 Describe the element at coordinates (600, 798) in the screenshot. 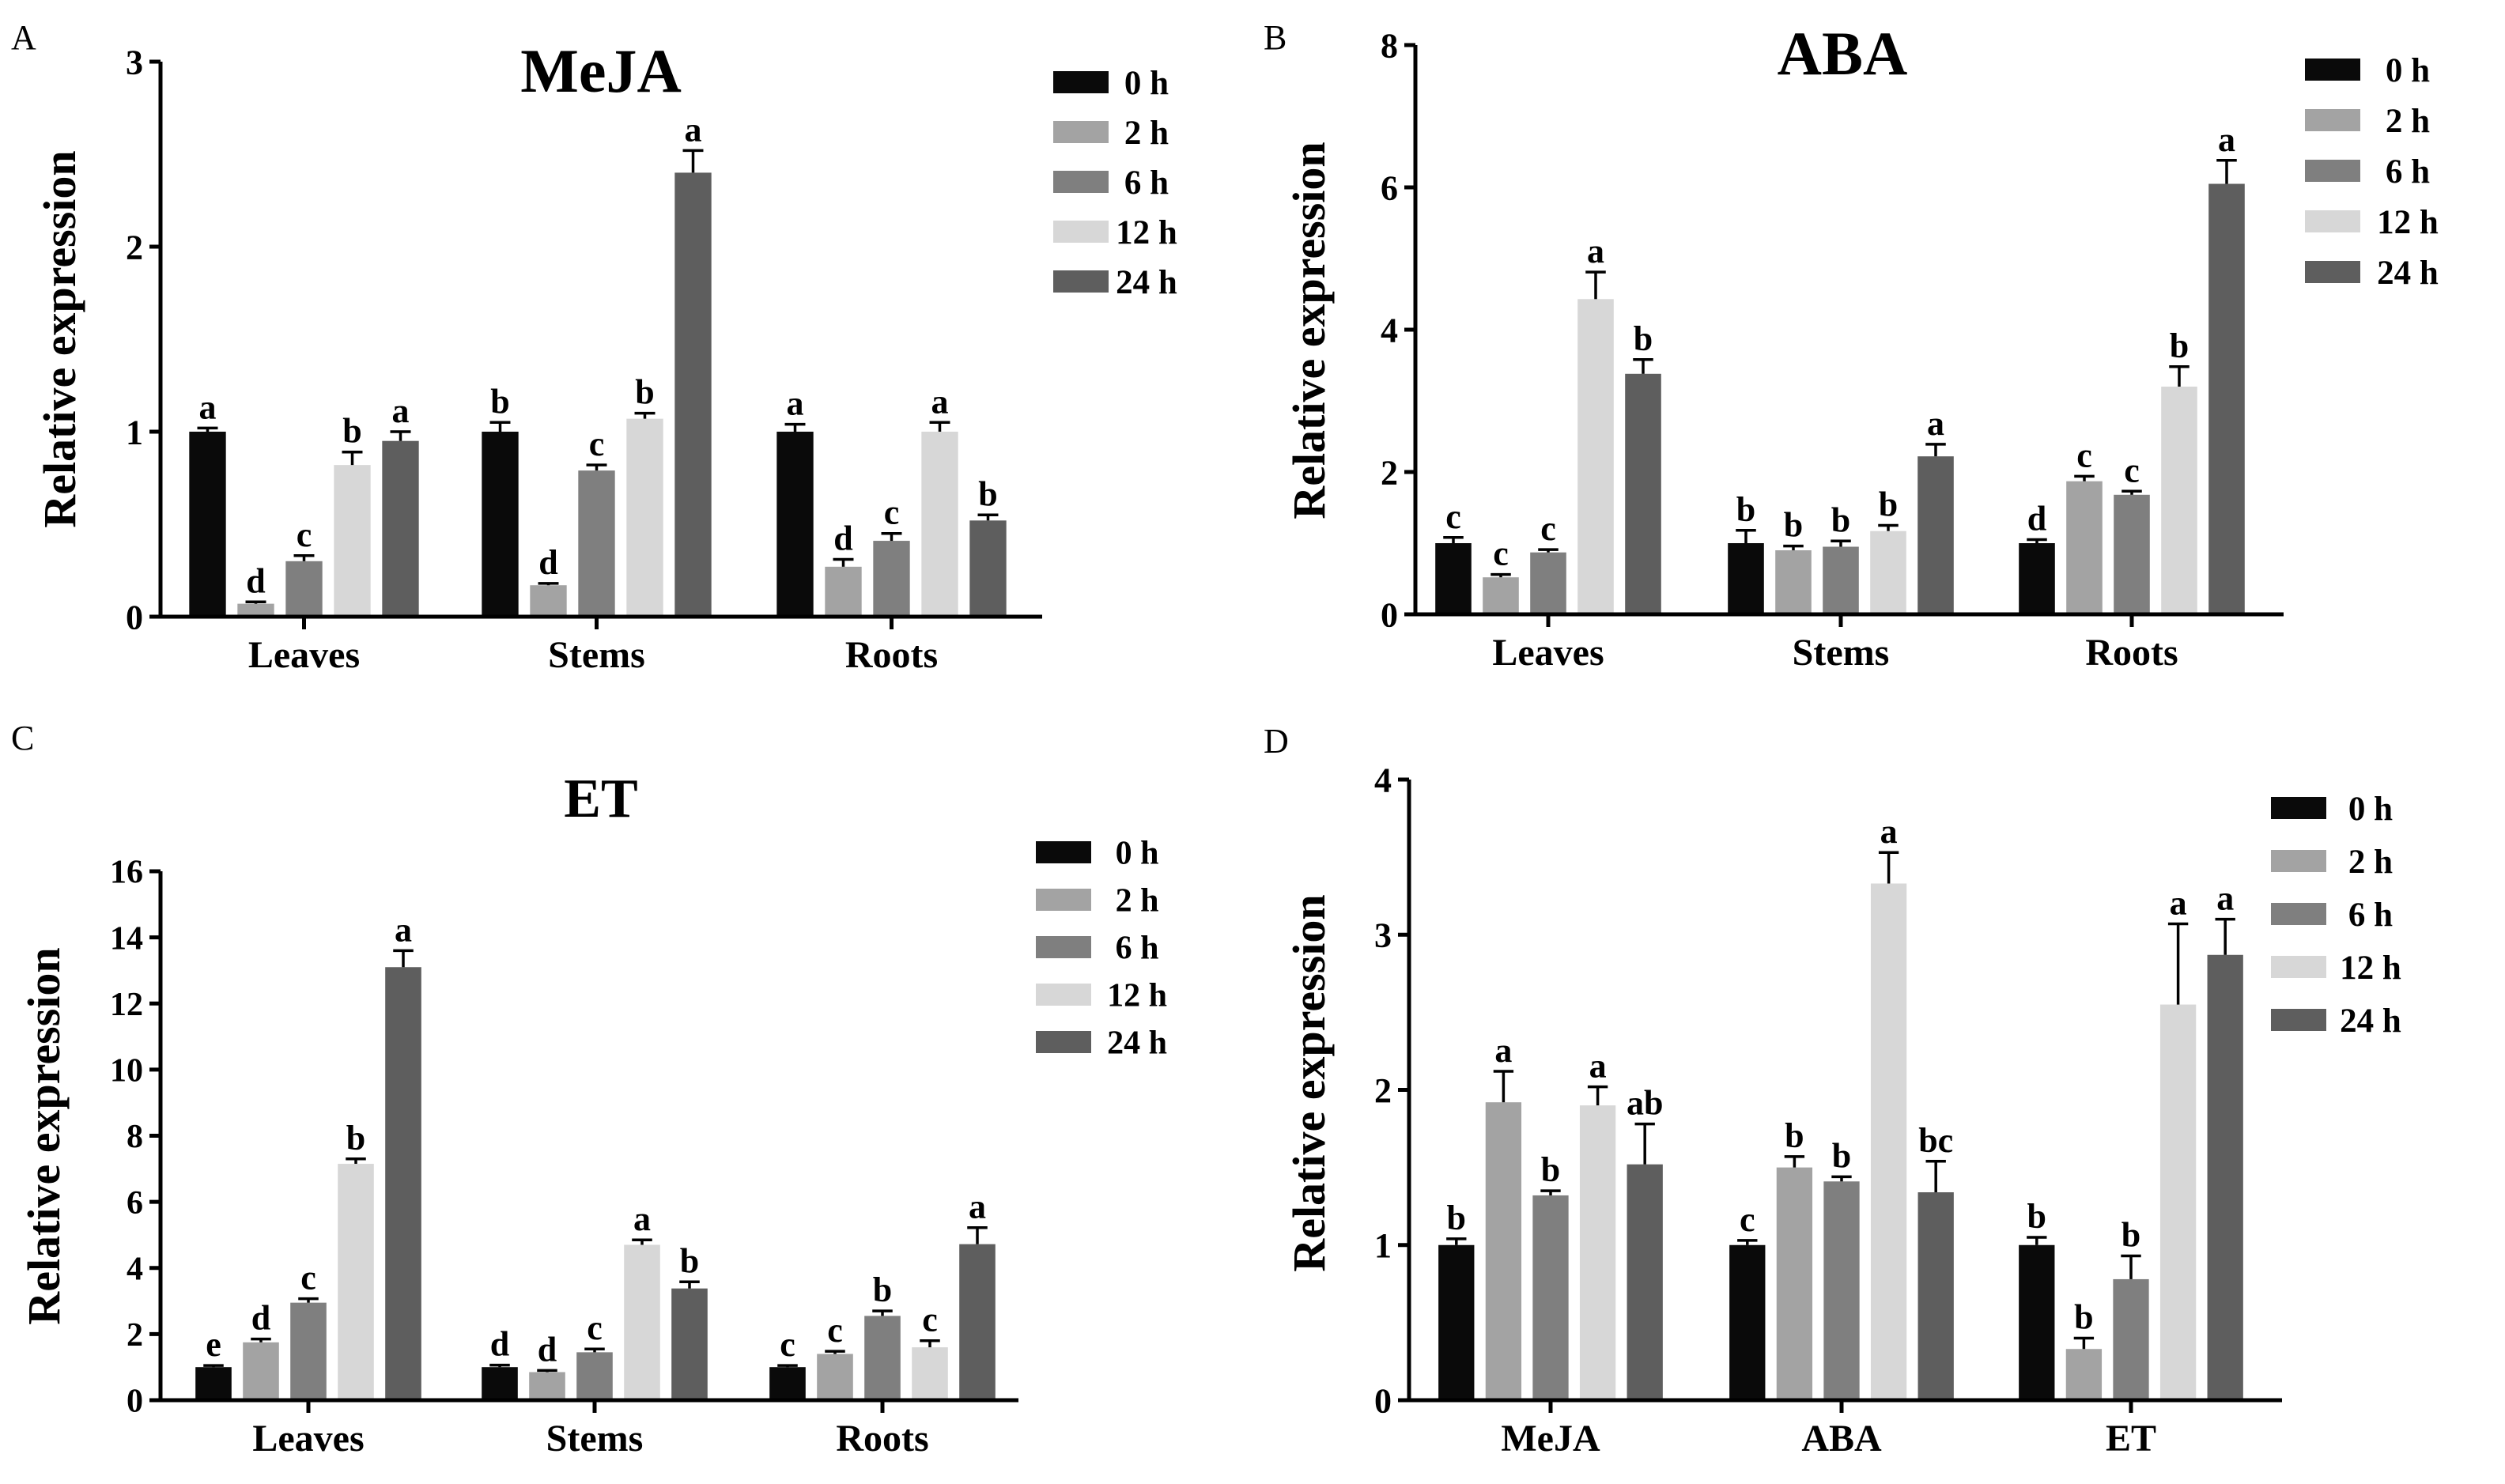

I see `chart-title: ET` at that location.